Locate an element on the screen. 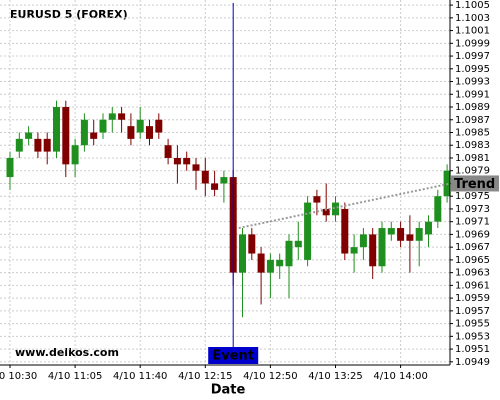 This screenshot has height=400, width=500. x-tick-label: 4/10 12:50 is located at coordinates (270, 376).